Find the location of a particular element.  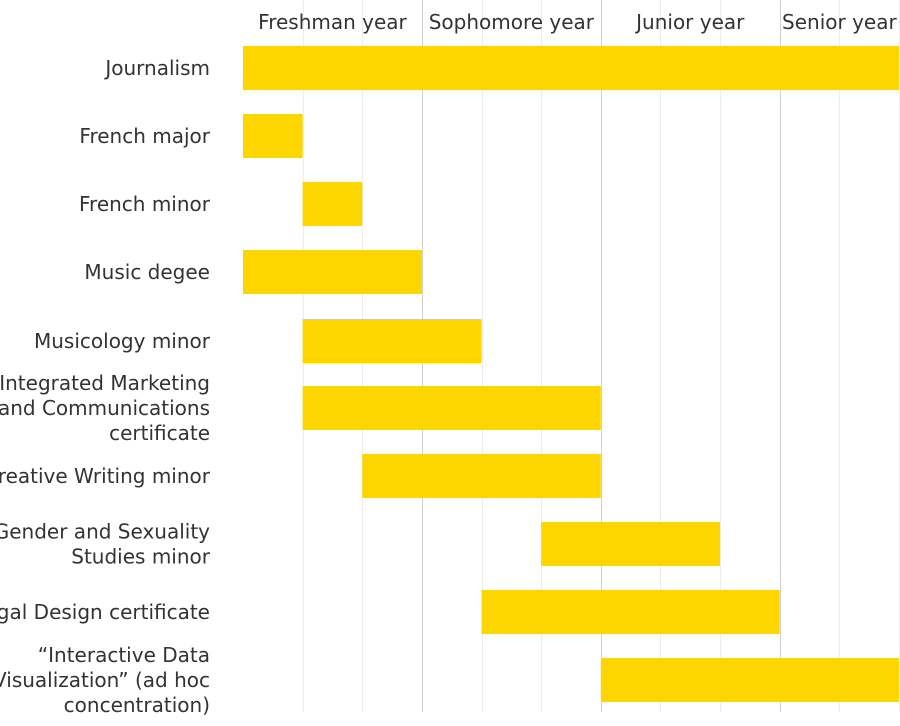

category-label: Segal Design certificate is located at coordinates (105, 612).